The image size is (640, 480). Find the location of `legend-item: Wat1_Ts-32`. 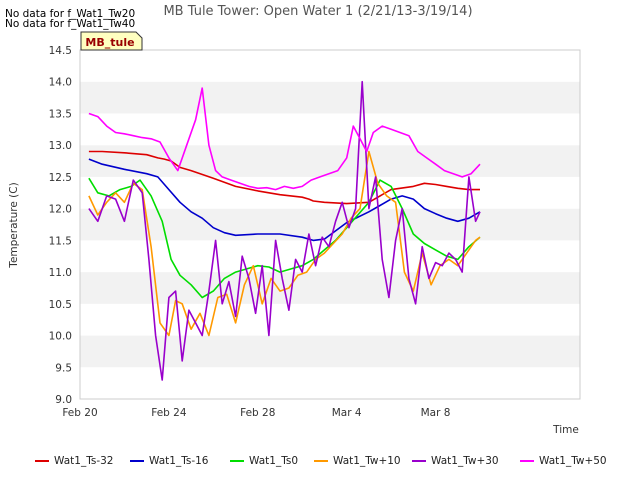

legend-item: Wat1_Ts-32 is located at coordinates (74, 461).